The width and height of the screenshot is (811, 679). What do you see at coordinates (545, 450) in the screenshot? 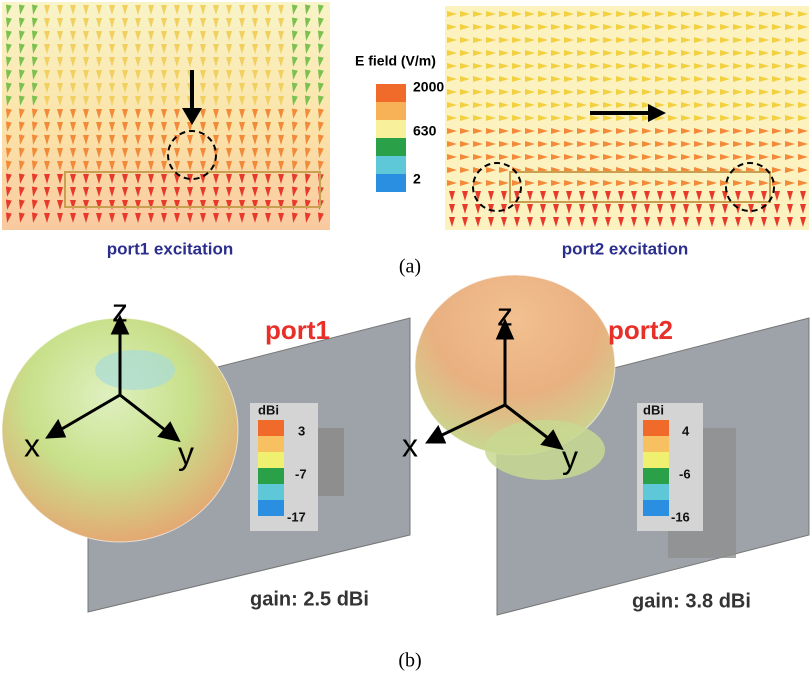
I see `radiation-pattern` at bounding box center [545, 450].